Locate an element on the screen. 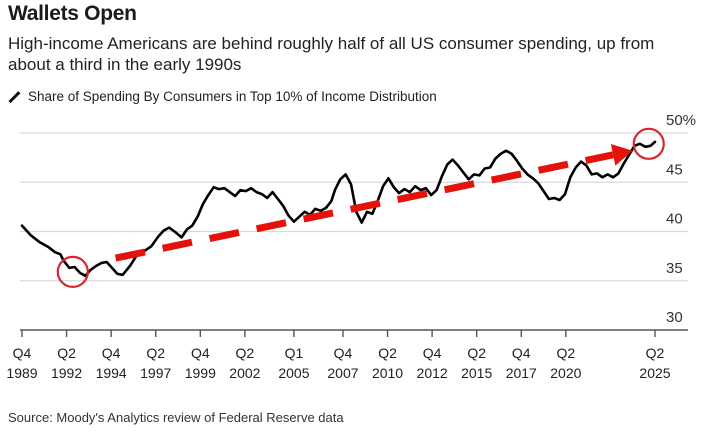  x-tick-label-year: 1992 is located at coordinates (66, 373).